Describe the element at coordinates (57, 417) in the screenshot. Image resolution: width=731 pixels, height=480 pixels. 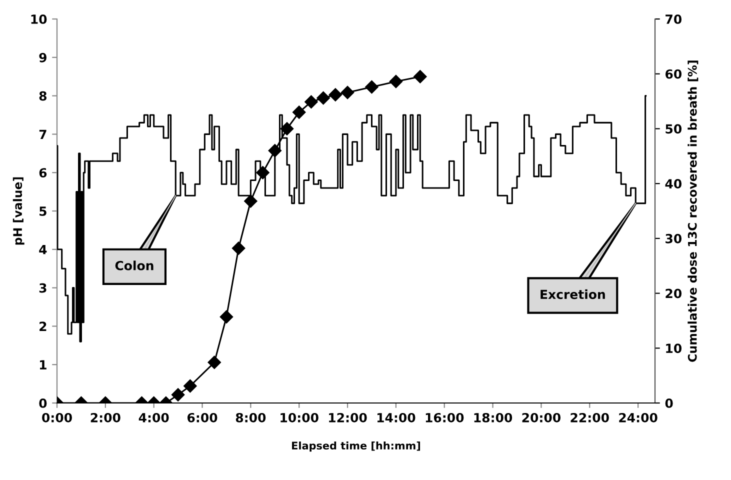
I see `x-tick-label: 0:00` at that location.